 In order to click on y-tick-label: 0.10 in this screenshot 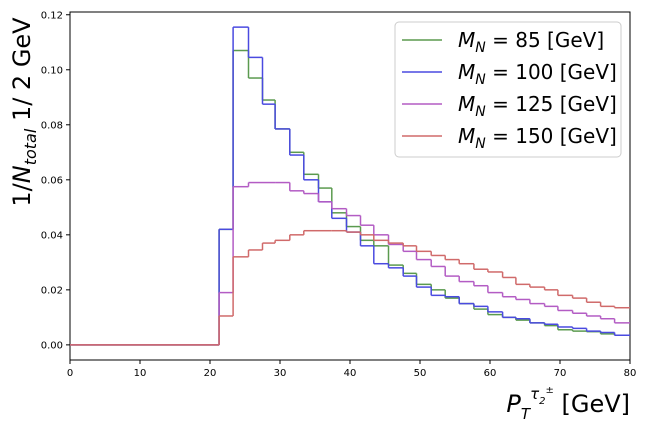, I will do `click(52, 70)`.